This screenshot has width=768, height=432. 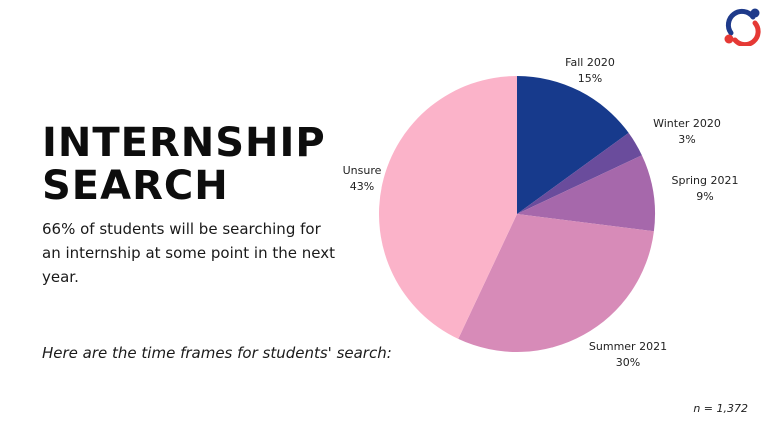 I want to click on slice-value-fall-2020: 15%, so click(x=590, y=78).